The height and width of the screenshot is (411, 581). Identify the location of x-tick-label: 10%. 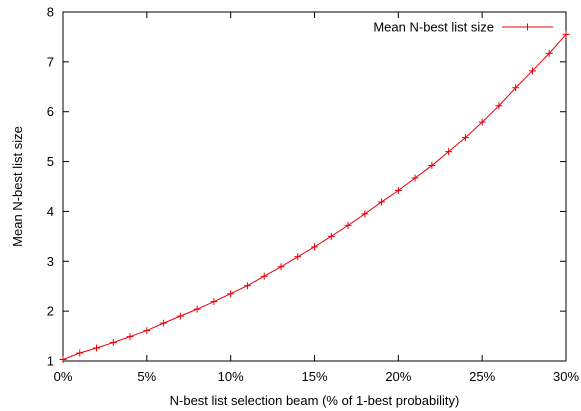
(231, 376).